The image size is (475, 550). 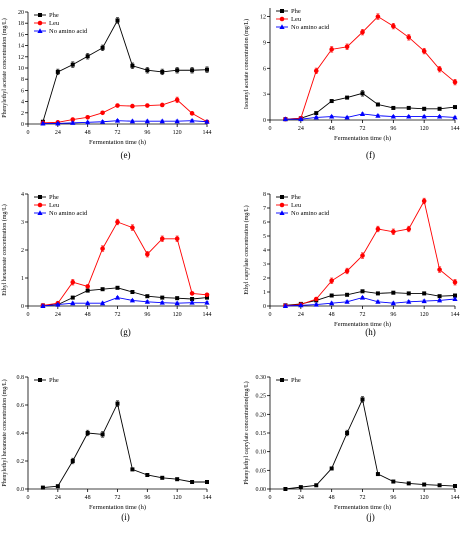 I want to click on panel-label: (f), so click(x=370, y=155).